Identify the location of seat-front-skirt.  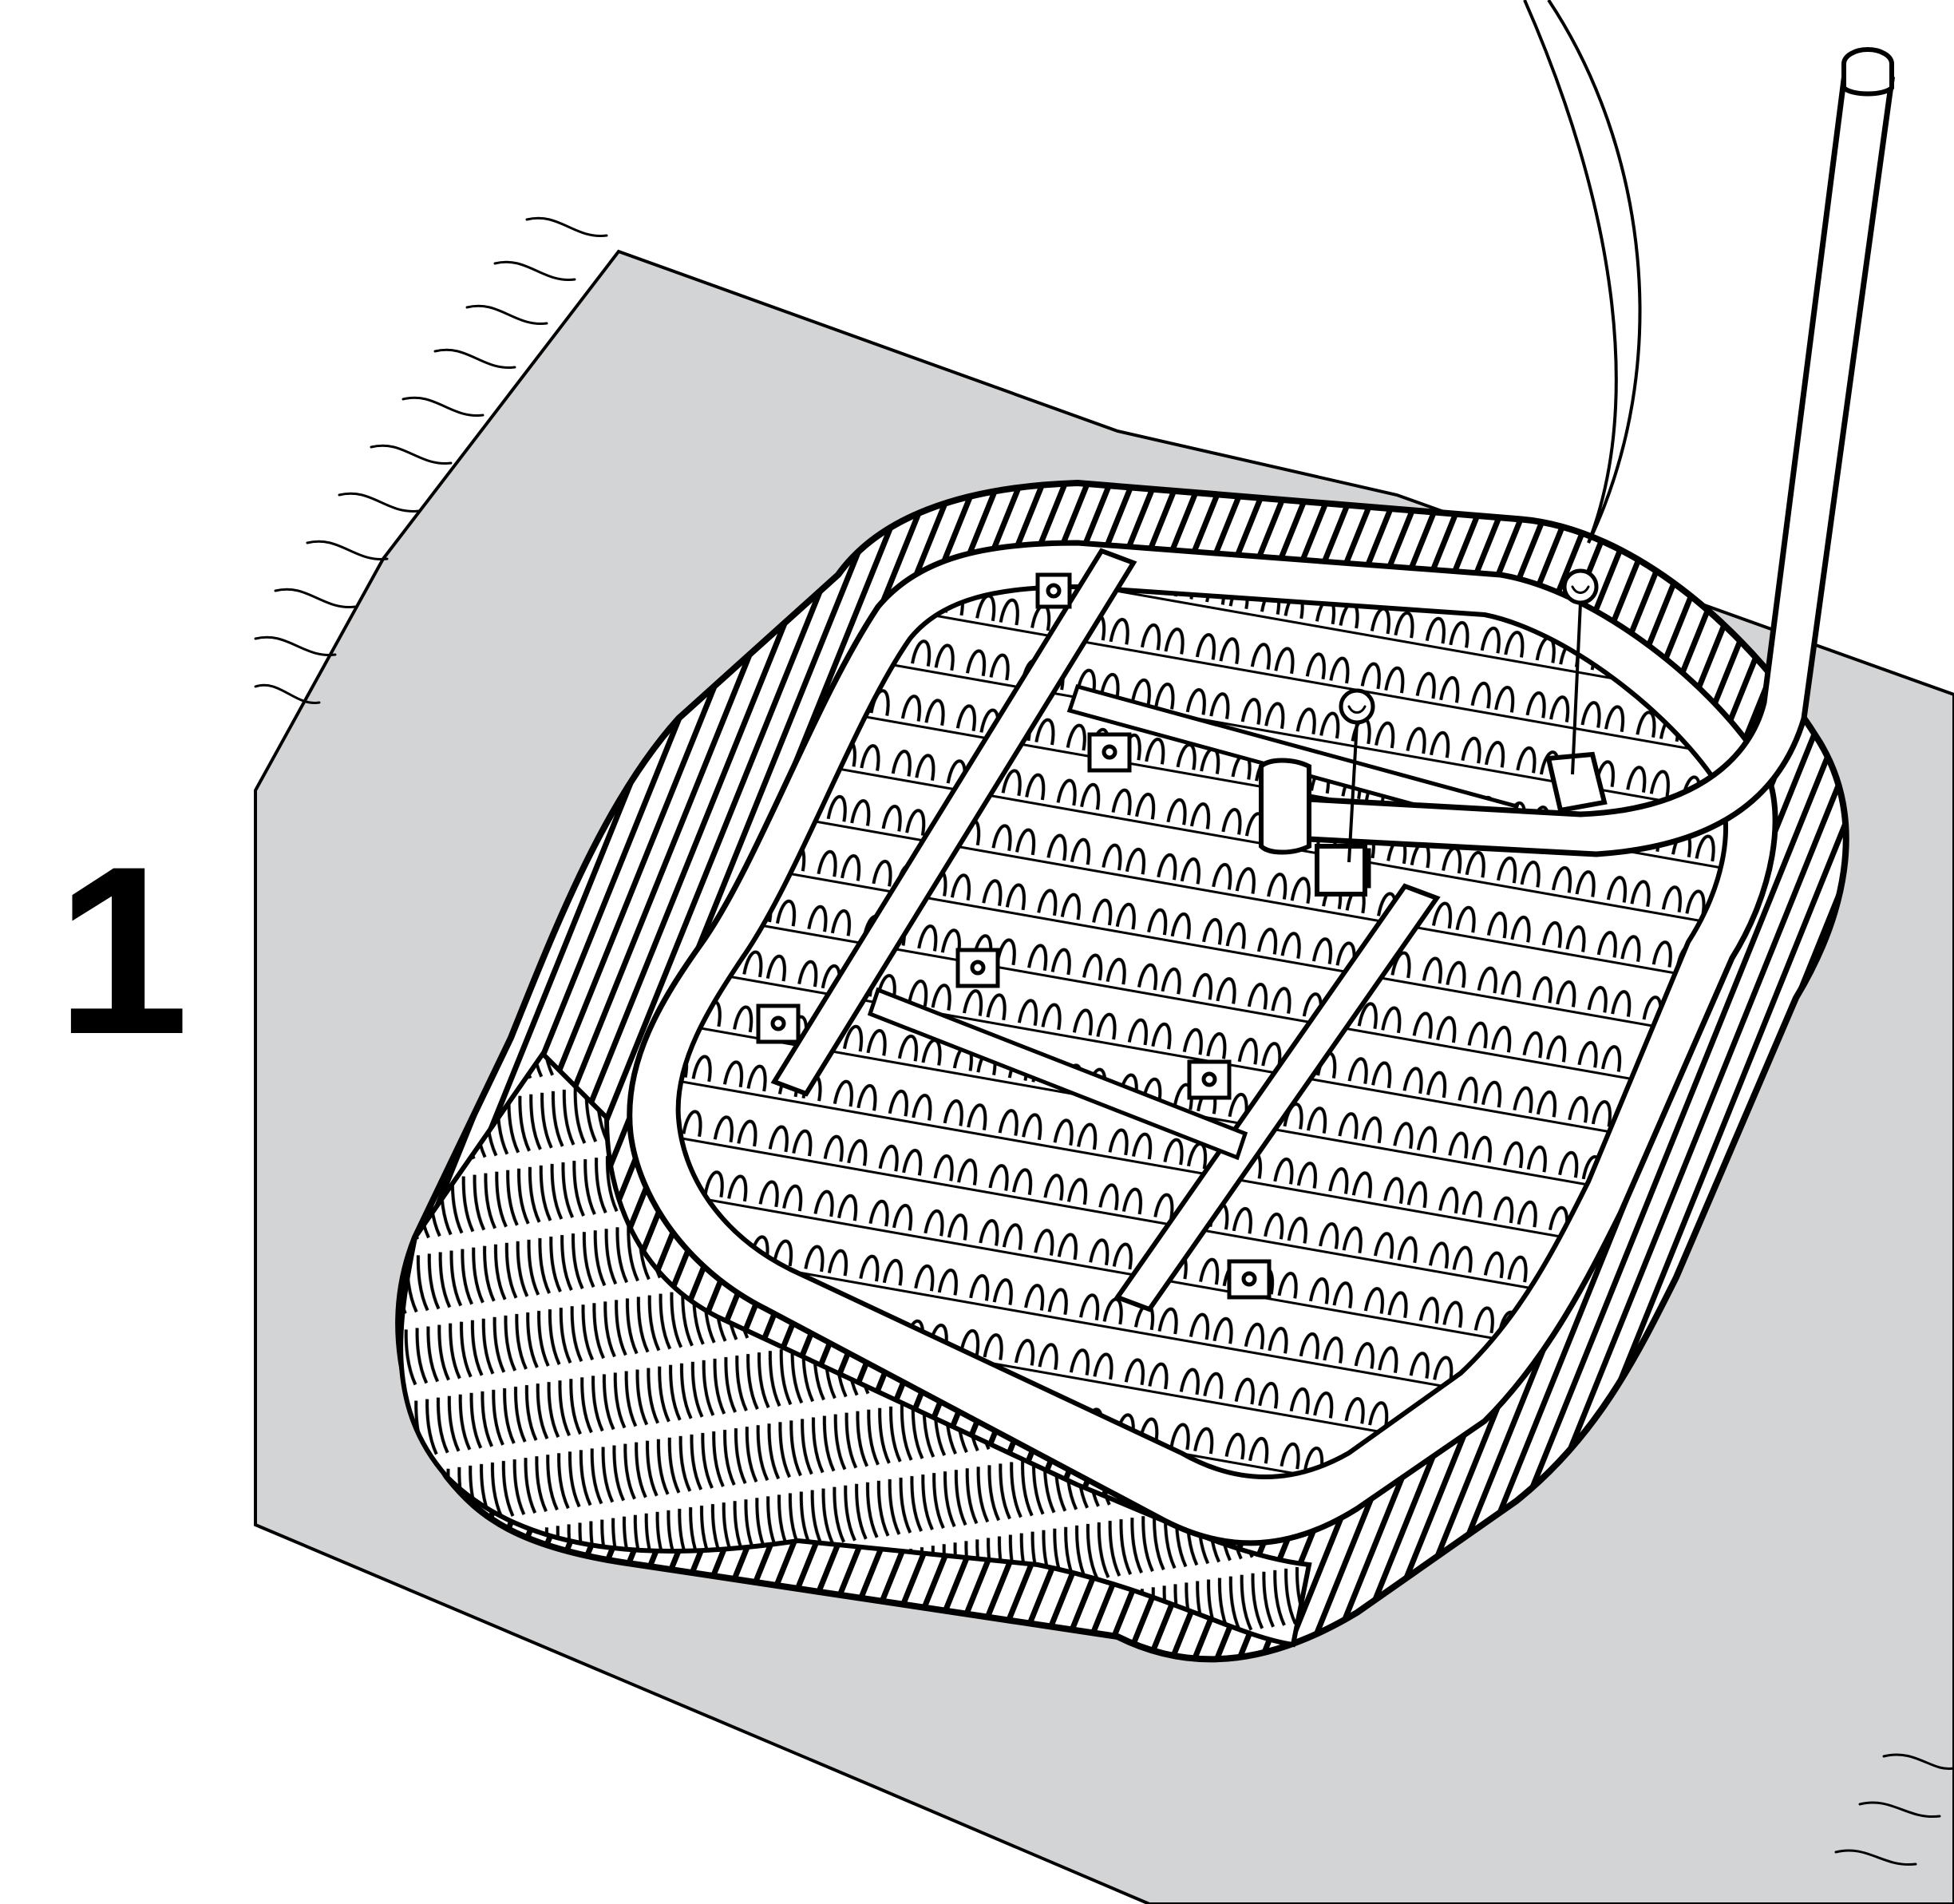
(855, 1349).